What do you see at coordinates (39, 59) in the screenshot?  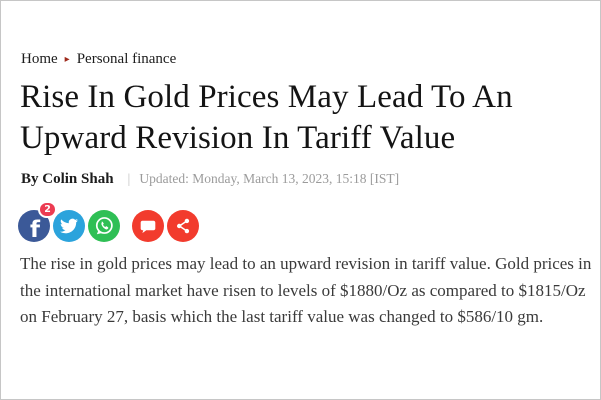 I see `breadcrumb-home-link: Home` at bounding box center [39, 59].